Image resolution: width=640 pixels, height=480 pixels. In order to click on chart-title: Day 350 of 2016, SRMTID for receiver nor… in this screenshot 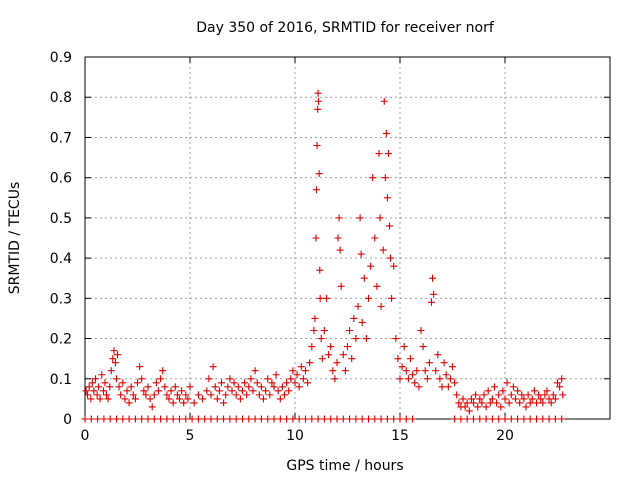, I will do `click(345, 28)`.